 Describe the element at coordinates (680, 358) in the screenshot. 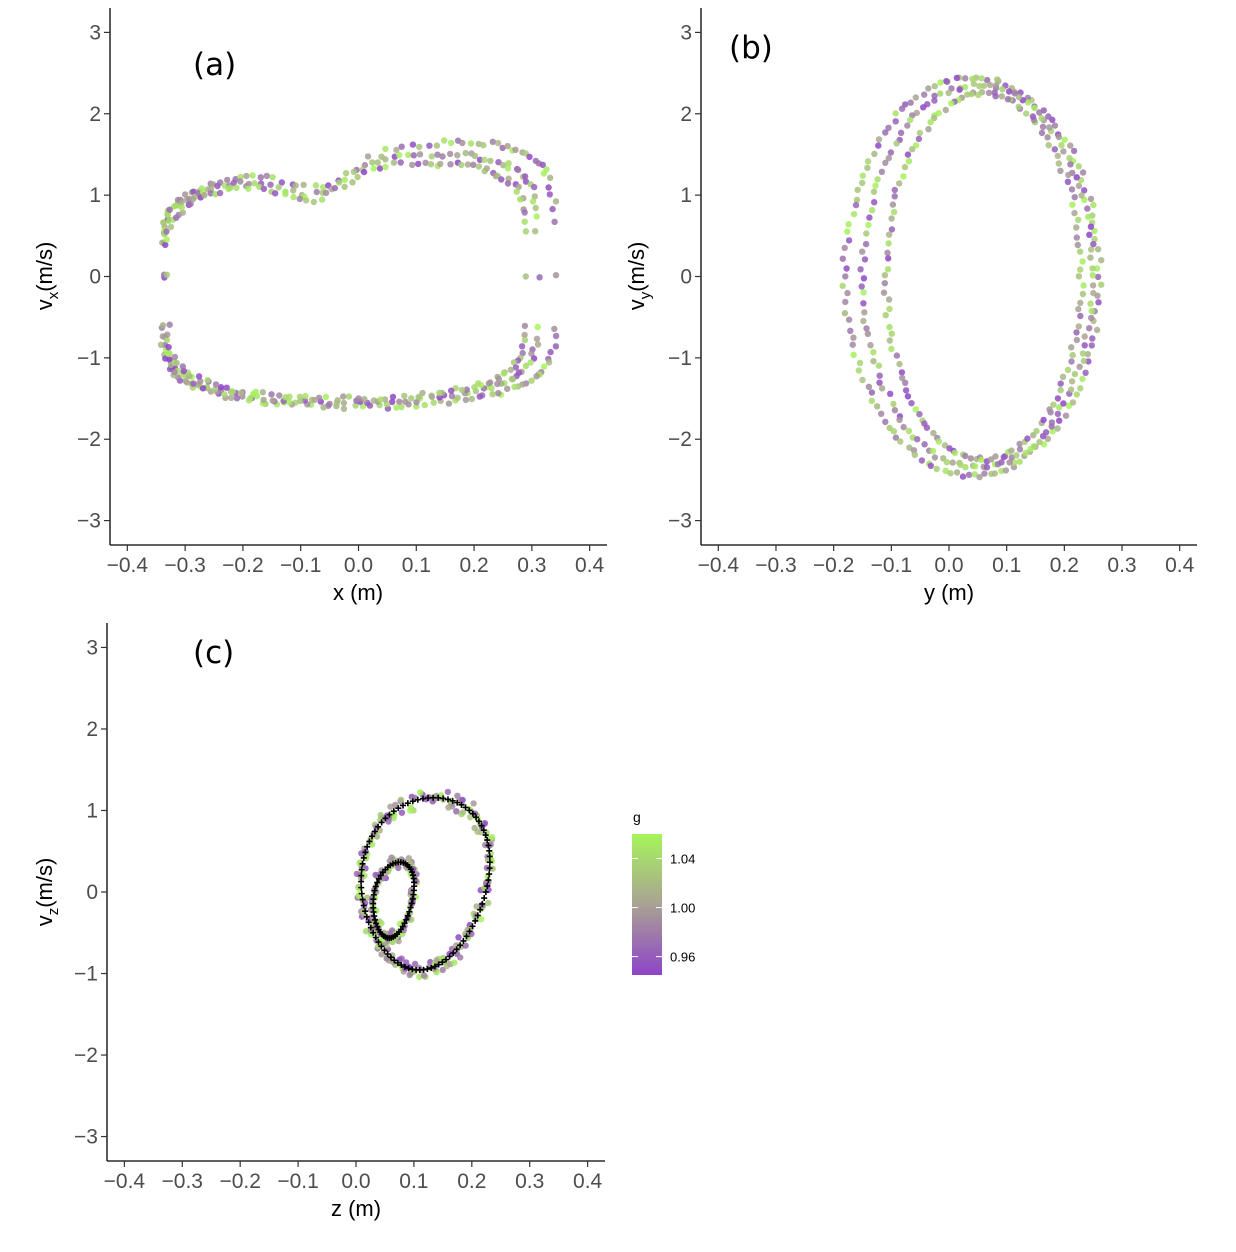

I see `y-tick-label: −1` at that location.